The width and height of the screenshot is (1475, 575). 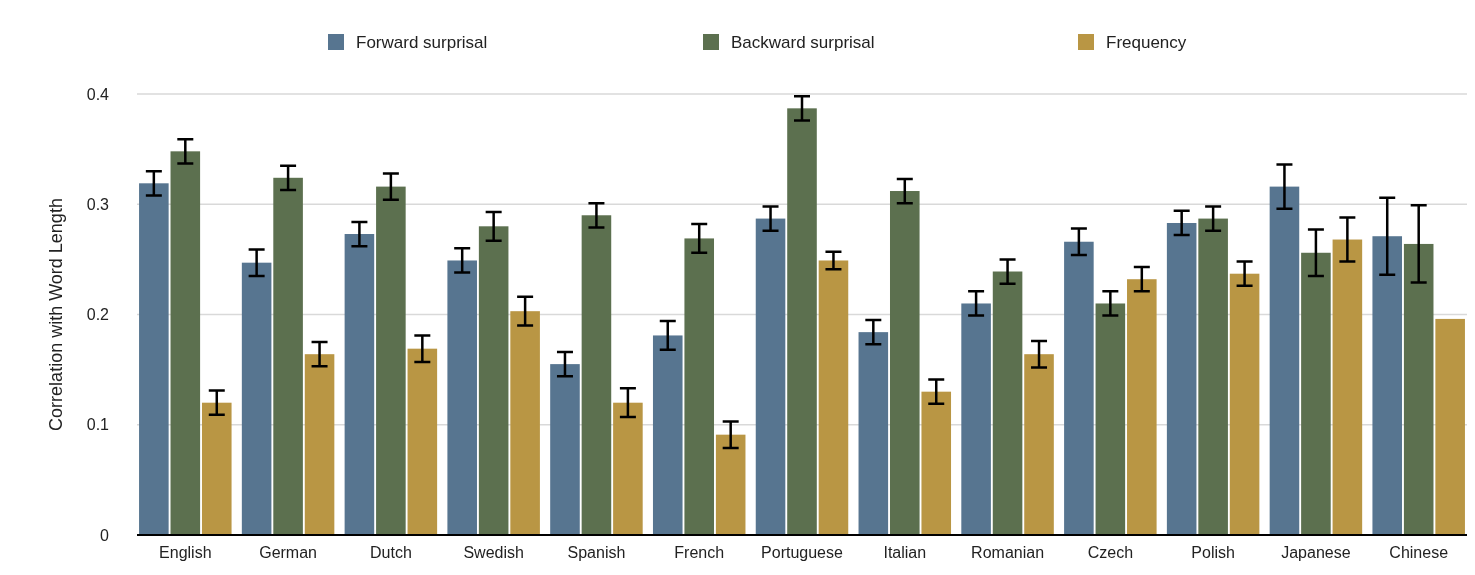 What do you see at coordinates (56, 314) in the screenshot?
I see `y-axis-title: Correlation with Word Length` at bounding box center [56, 314].